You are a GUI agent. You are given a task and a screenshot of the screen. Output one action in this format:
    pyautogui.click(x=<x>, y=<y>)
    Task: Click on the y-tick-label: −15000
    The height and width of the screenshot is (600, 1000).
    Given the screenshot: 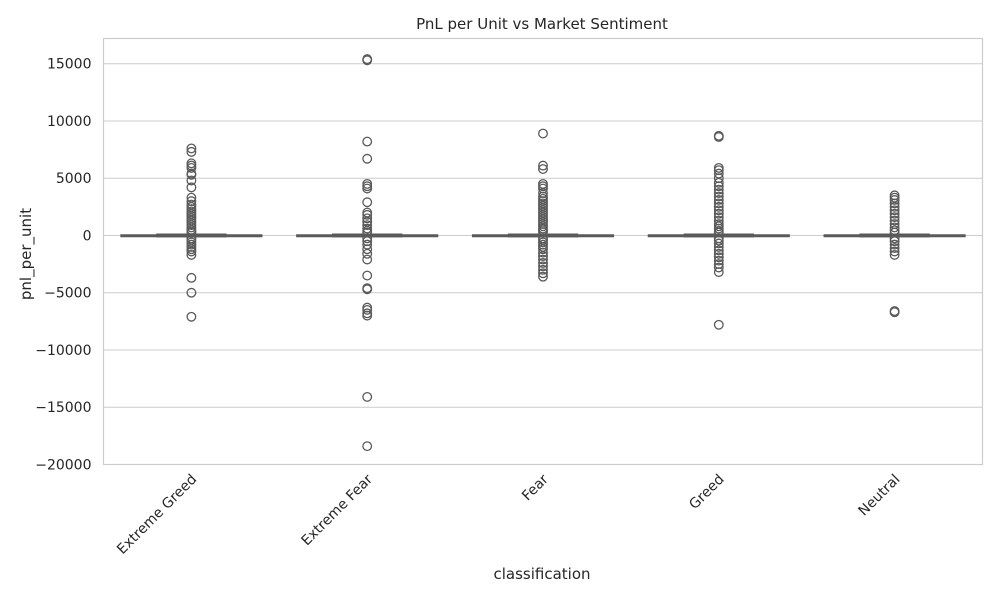 What is the action you would take?
    pyautogui.click(x=63, y=408)
    